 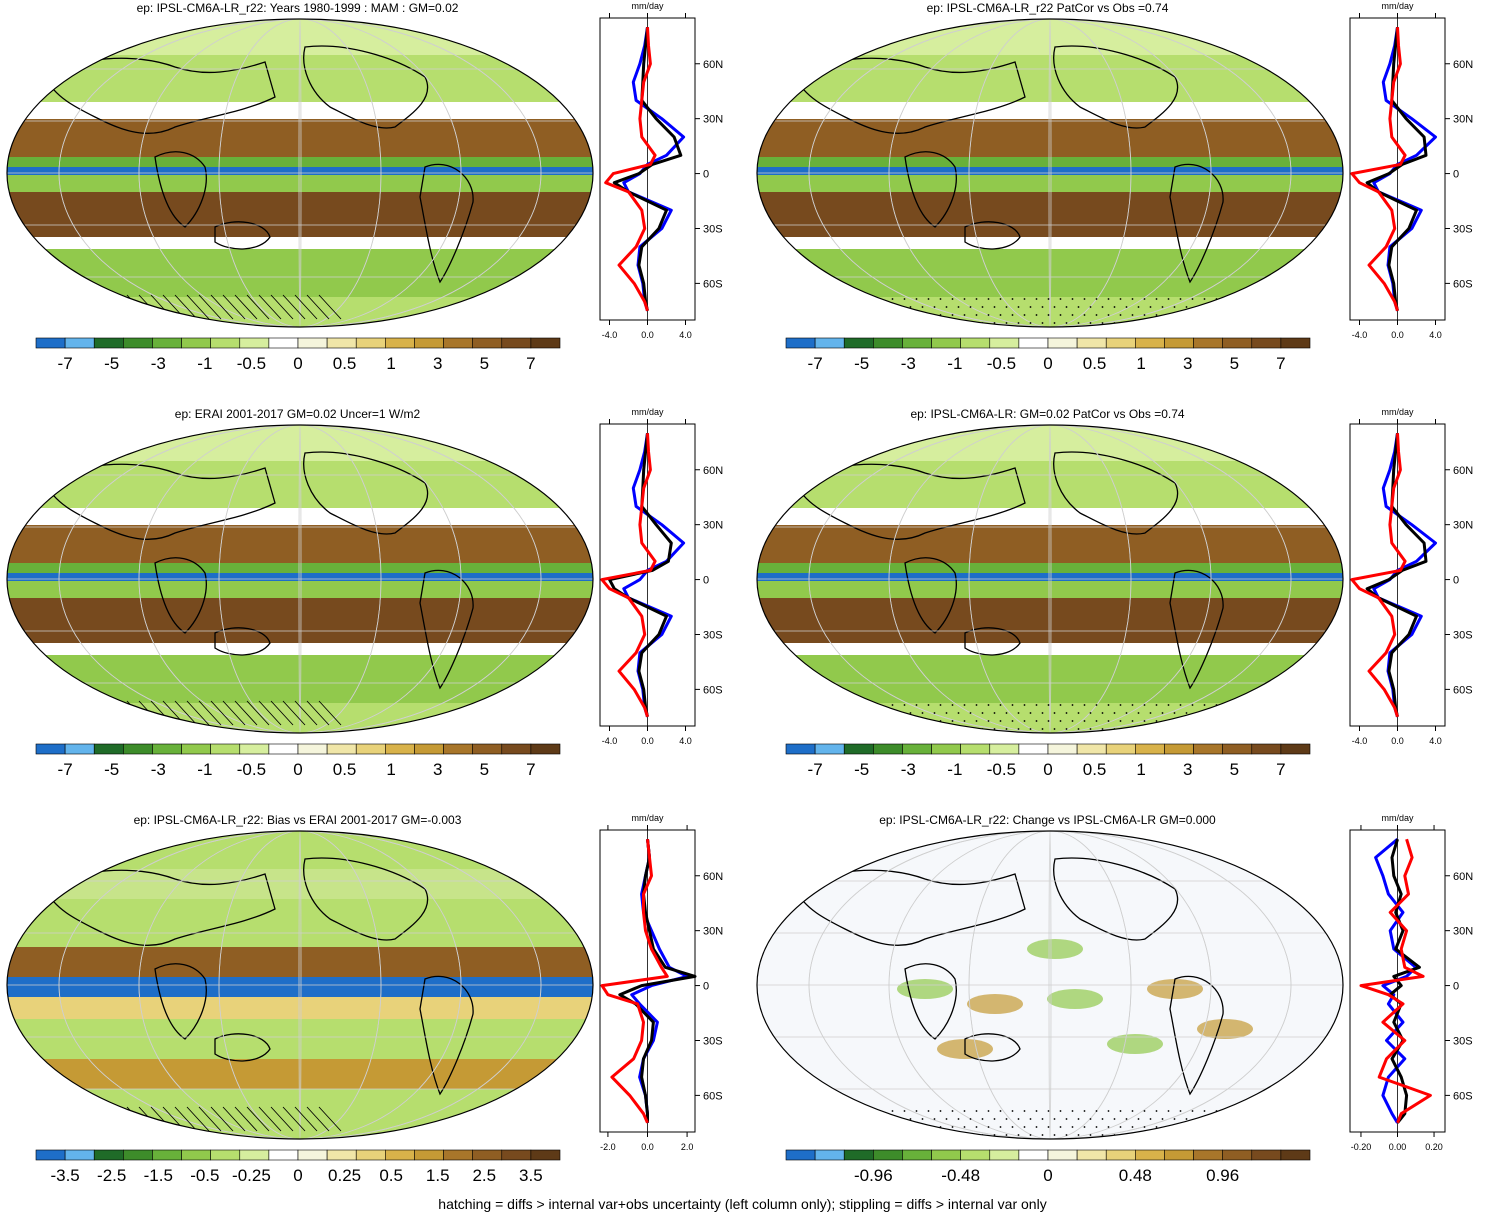 What do you see at coordinates (1463, 526) in the screenshot?
I see `y-tick-label: 30N` at bounding box center [1463, 526].